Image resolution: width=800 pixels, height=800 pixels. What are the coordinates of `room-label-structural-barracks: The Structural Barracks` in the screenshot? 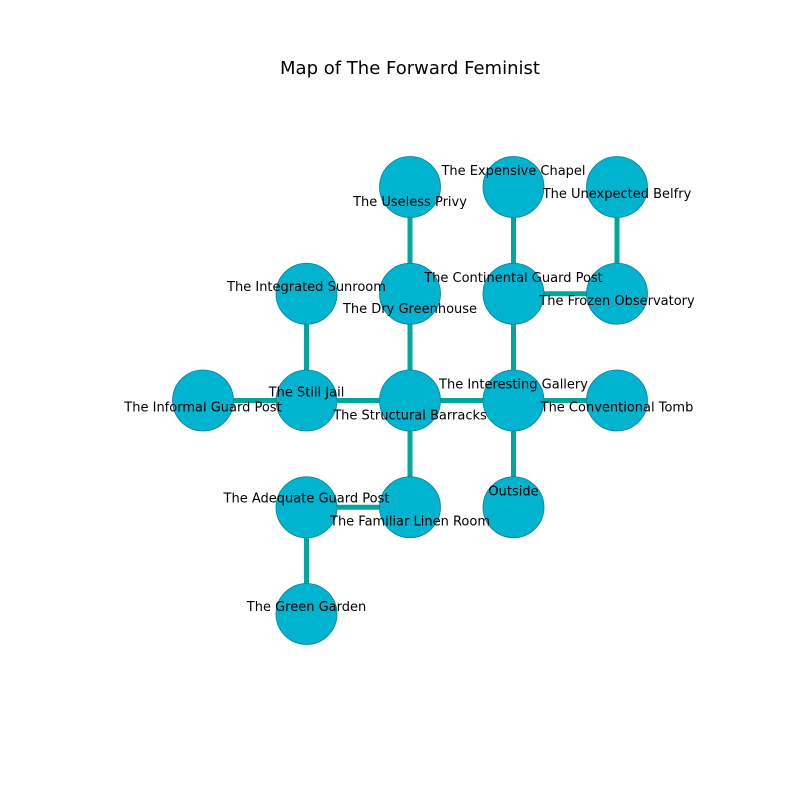 It's located at (409, 416).